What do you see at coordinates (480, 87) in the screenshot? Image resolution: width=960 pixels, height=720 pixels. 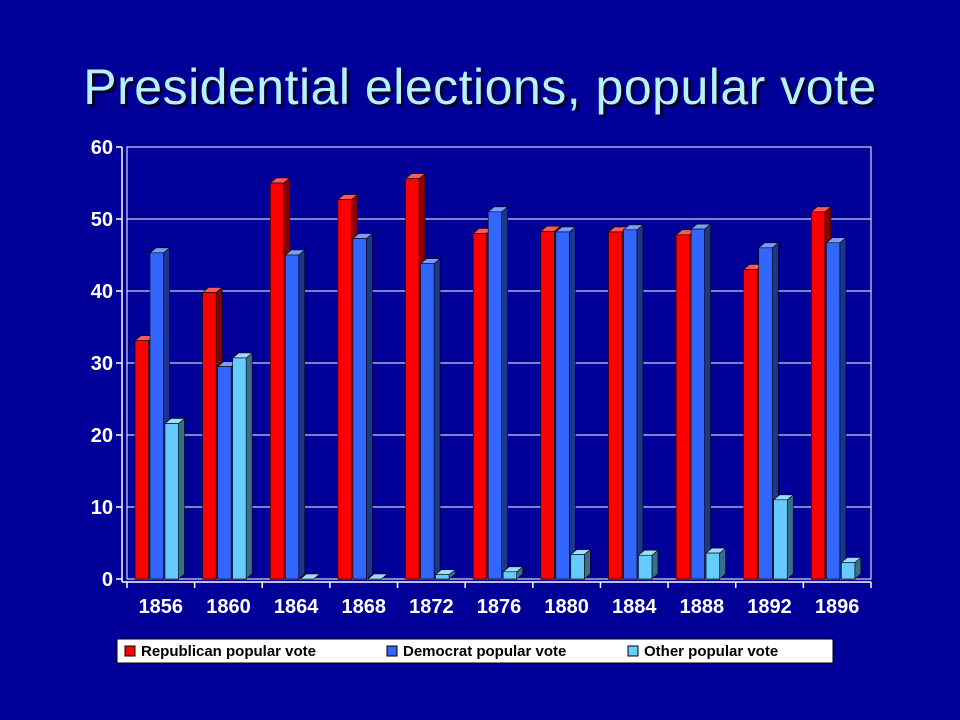 I see `slide-title: Presidential elections, popular vote` at bounding box center [480, 87].